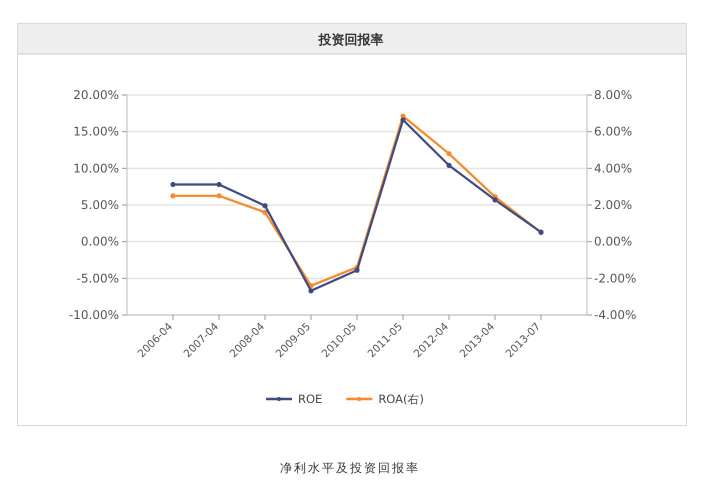 The height and width of the screenshot is (495, 727). I want to click on chart-title: 投资回报率, so click(351, 40).